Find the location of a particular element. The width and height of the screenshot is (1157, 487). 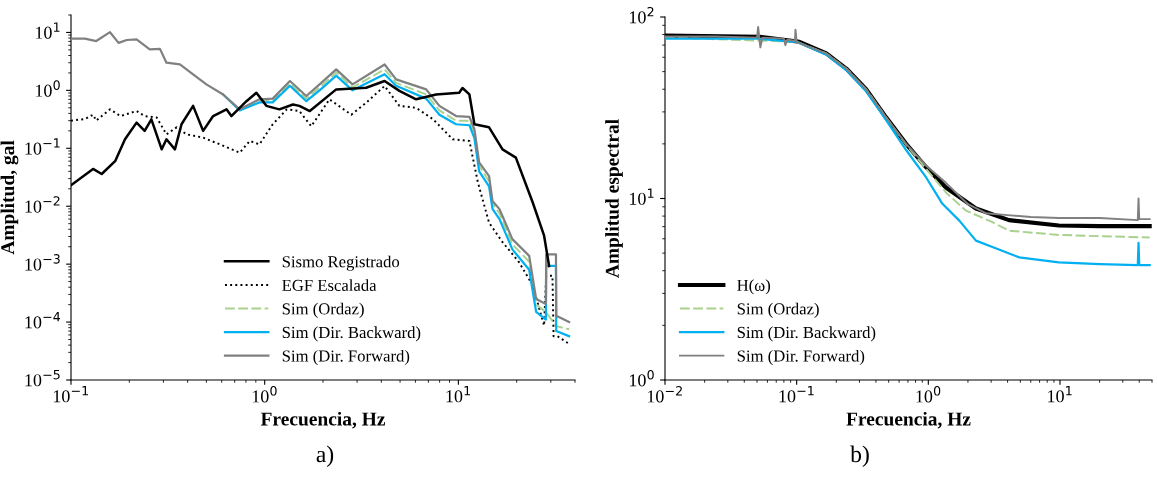

text: a) is located at coordinates (325, 456).